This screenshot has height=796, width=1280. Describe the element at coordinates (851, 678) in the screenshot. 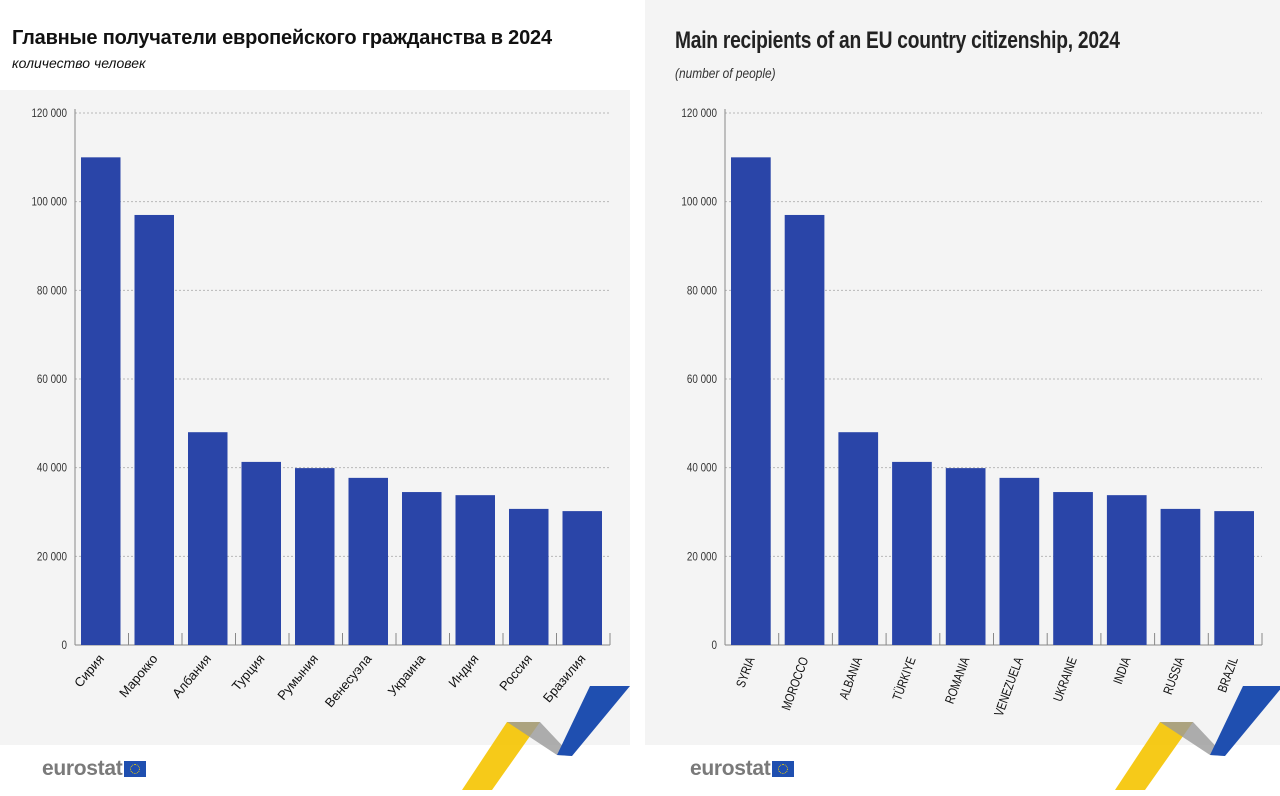

I see `x-tick-label: ALBANIA` at that location.